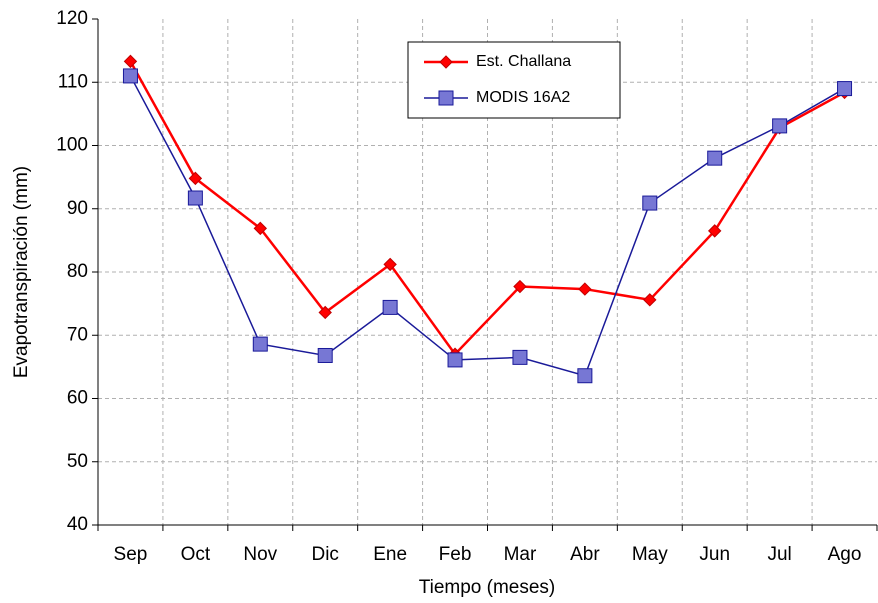  I want to click on legend-label: MODIS 16A2, so click(523, 97).